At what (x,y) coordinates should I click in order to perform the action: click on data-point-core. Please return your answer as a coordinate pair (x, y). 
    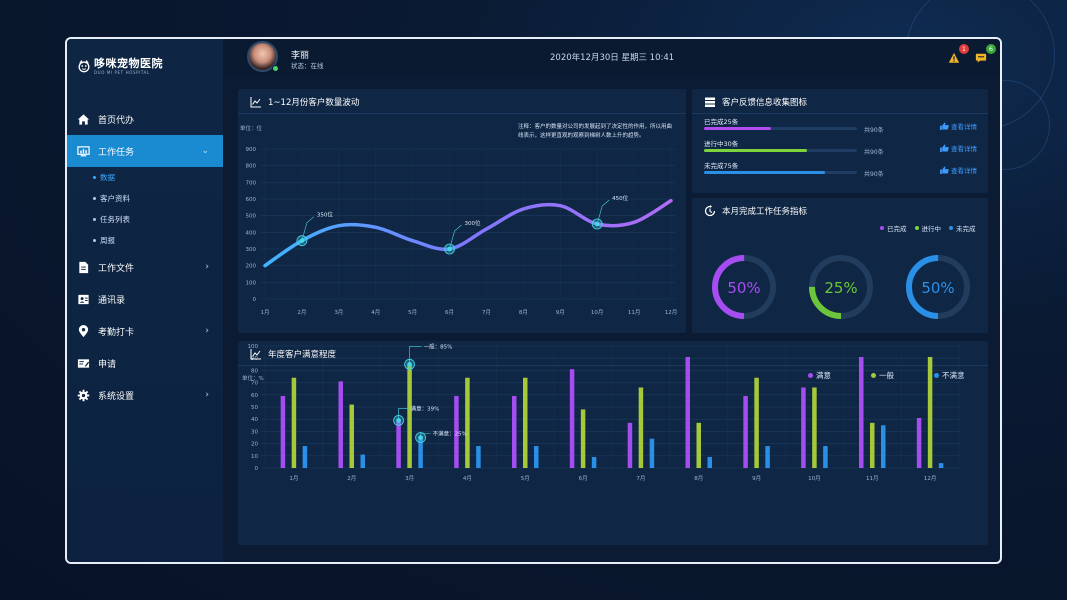
    Looking at the image, I should click on (409, 364).